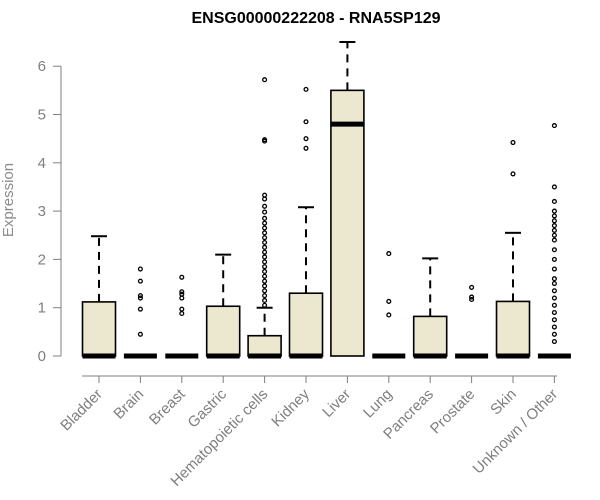 The image size is (600, 500). What do you see at coordinates (167, 406) in the screenshot?
I see `x-tick-label: Breast` at bounding box center [167, 406].